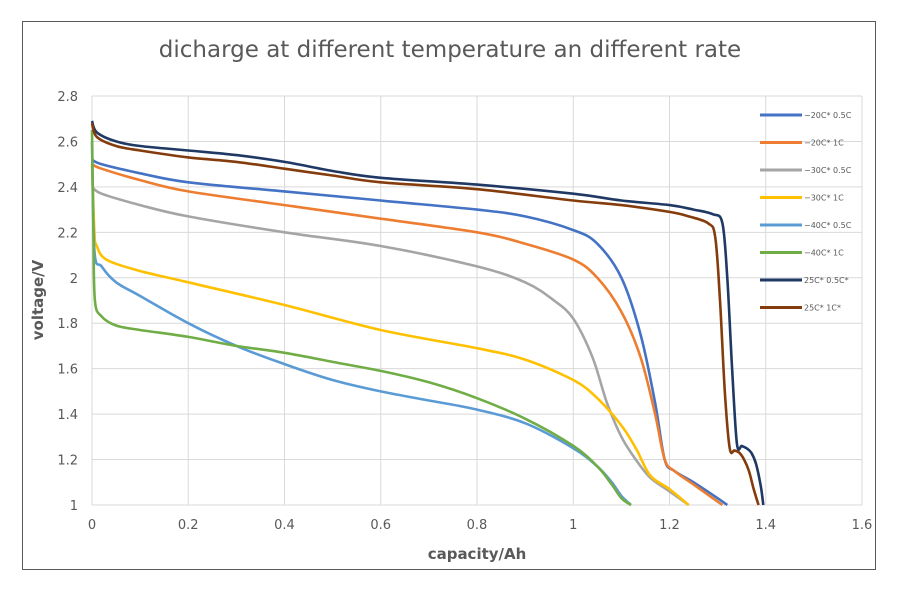 The height and width of the screenshot is (593, 900). I want to click on x-tick-label: 0.4, so click(284, 525).